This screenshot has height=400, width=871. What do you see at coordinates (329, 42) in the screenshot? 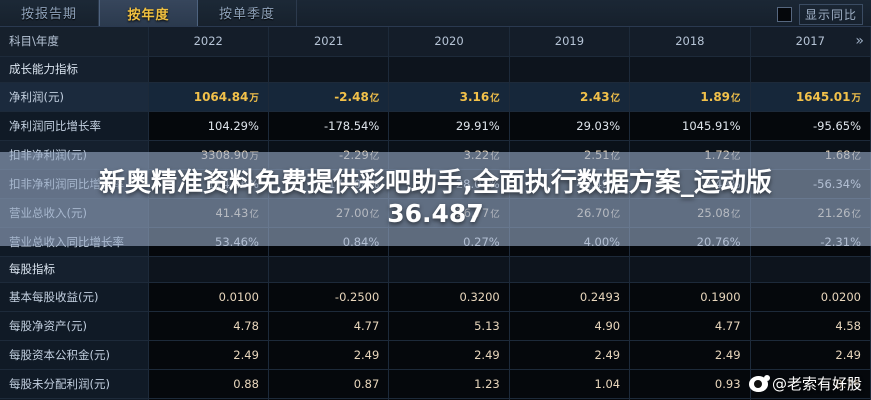
I see `header-year-2021: 2021` at bounding box center [329, 42].